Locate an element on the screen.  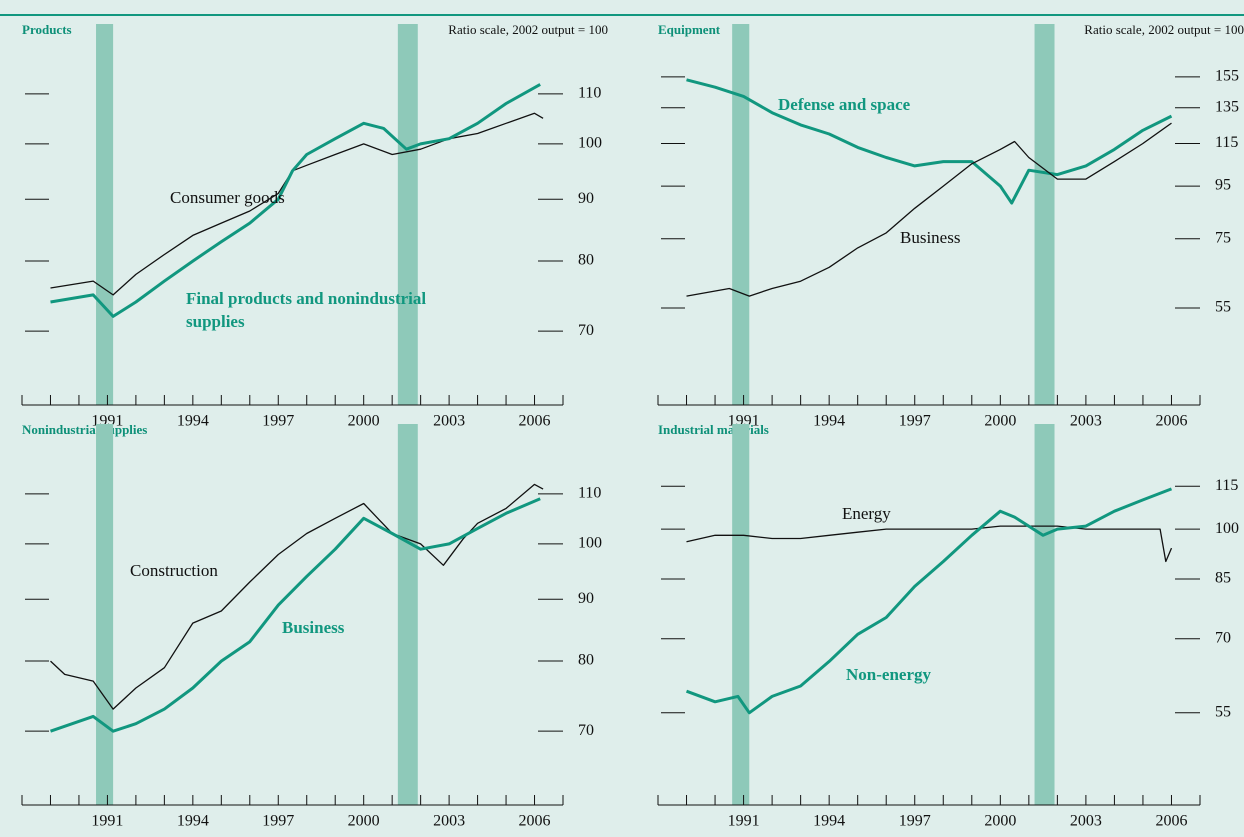
y-tick-label: 155 is located at coordinates (1227, 76).